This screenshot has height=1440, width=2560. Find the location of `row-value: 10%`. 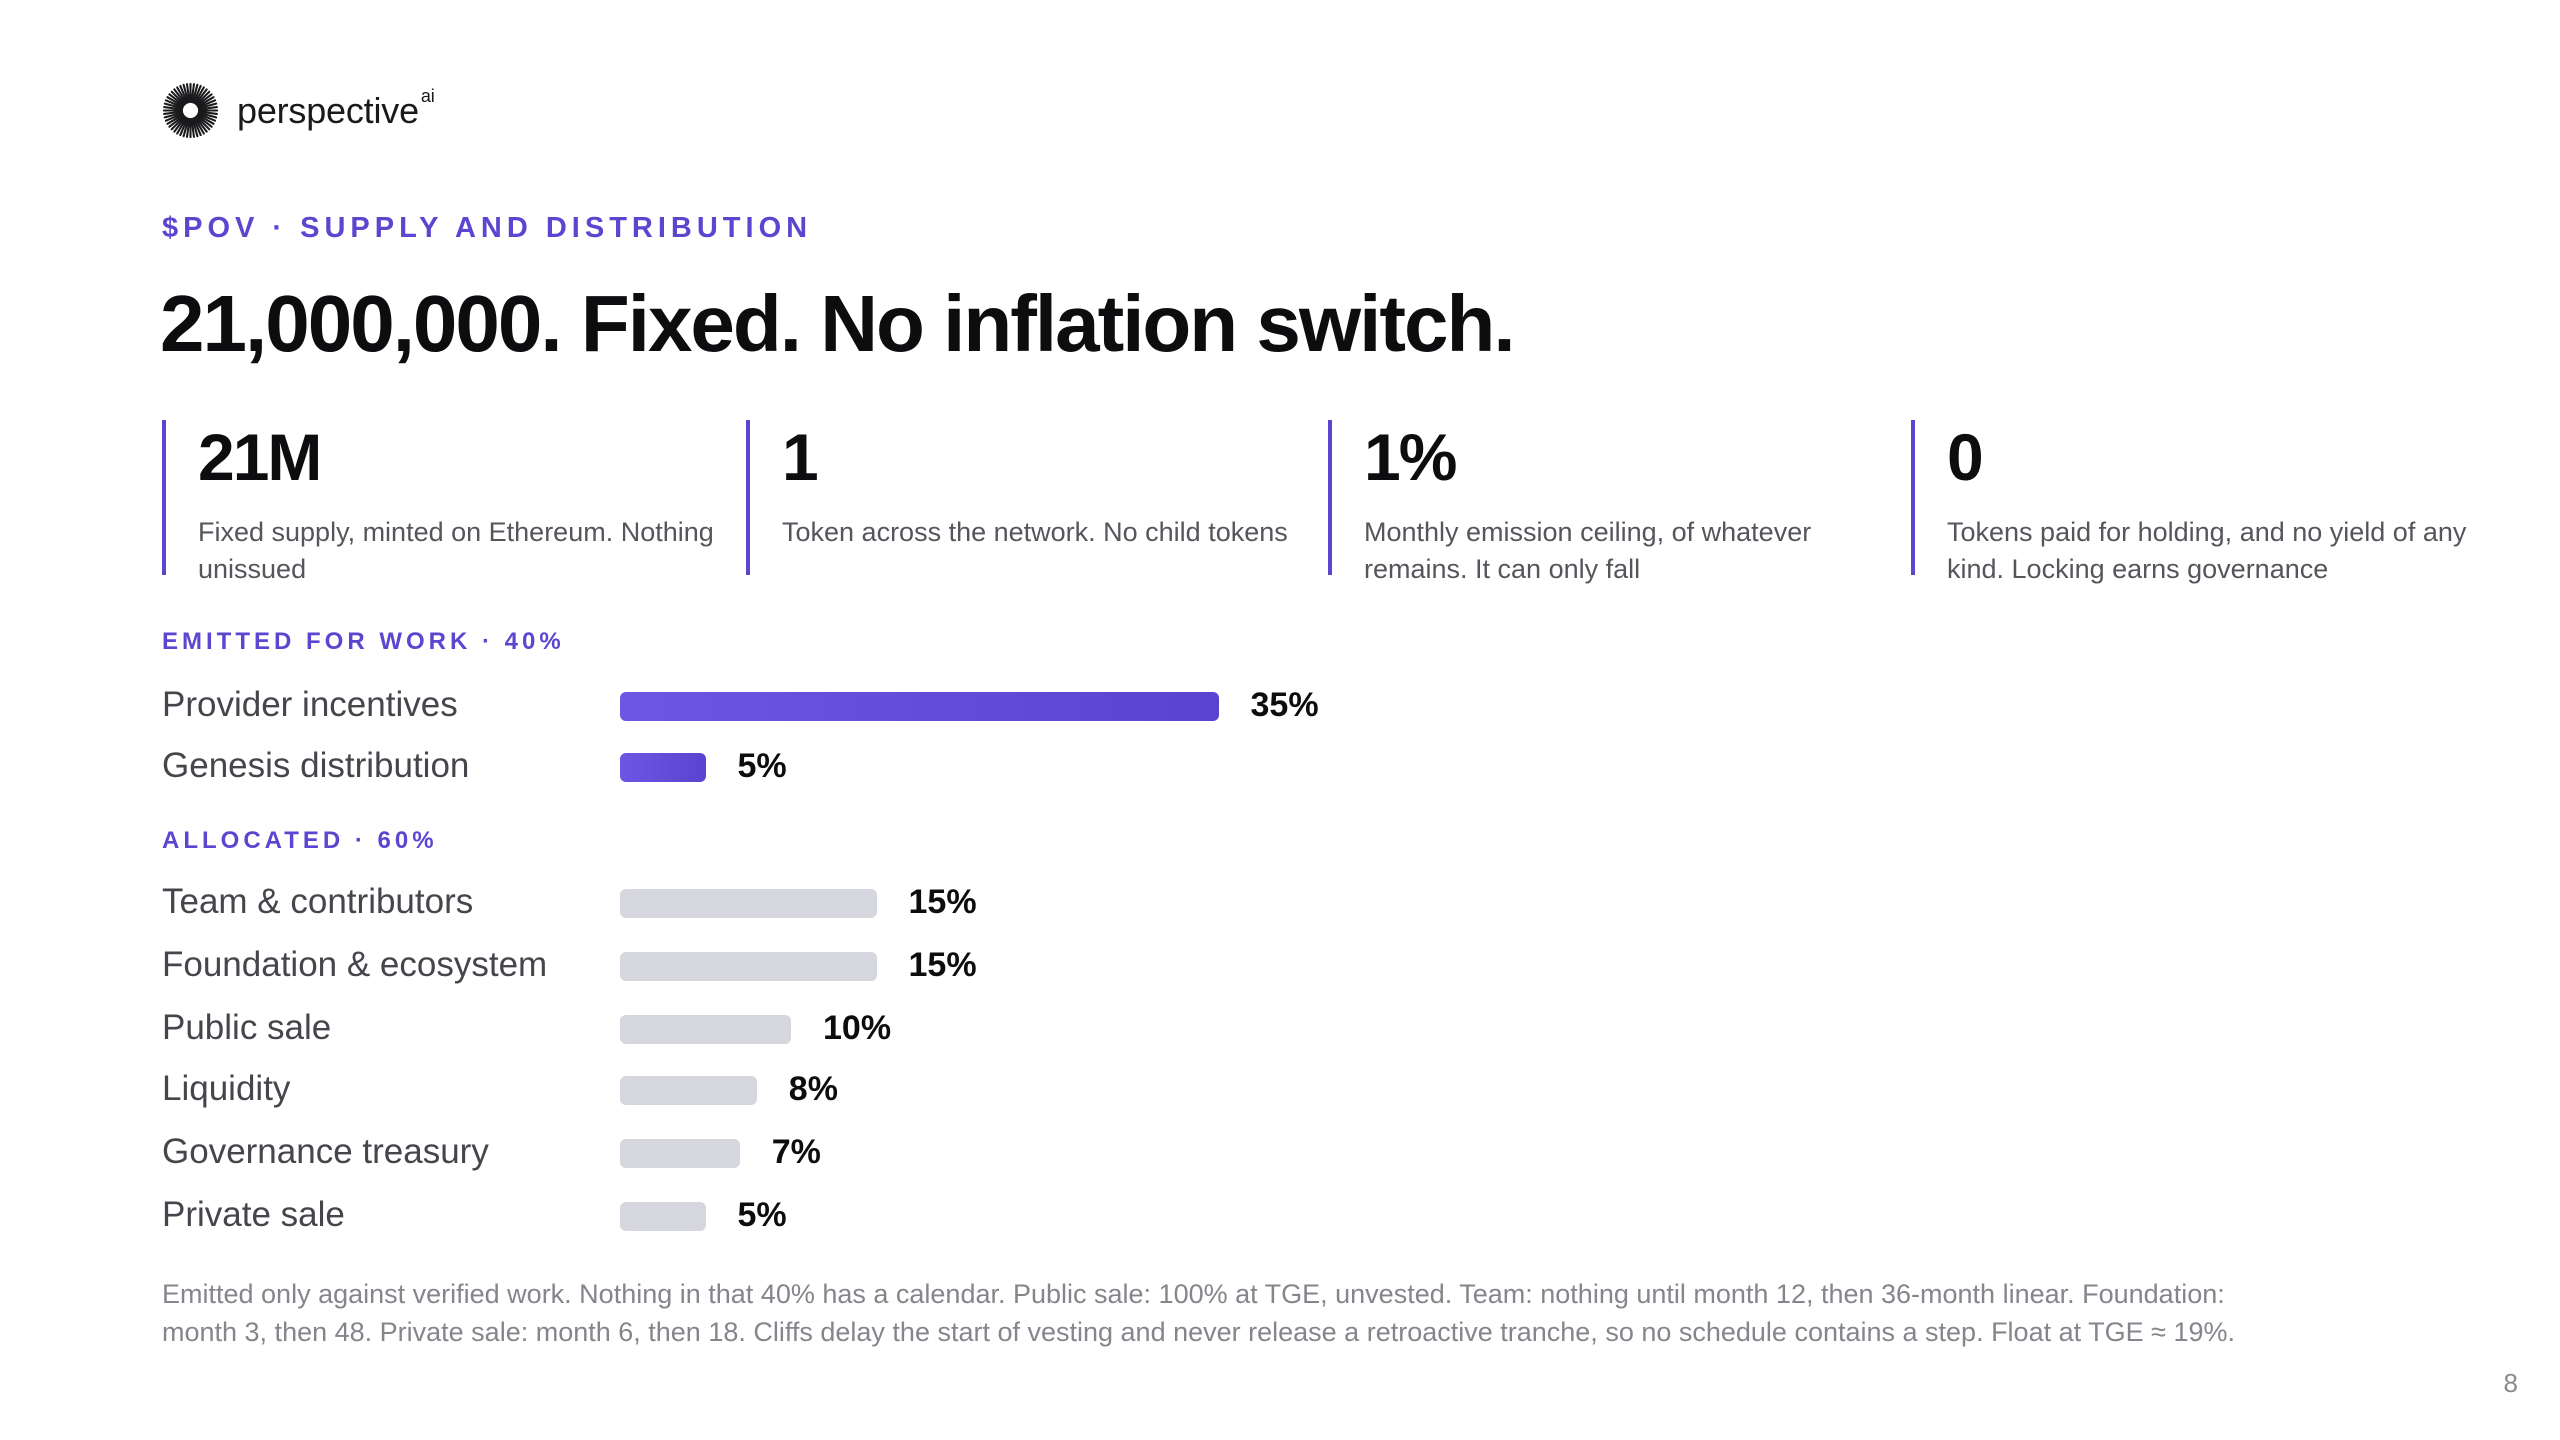

row-value: 10% is located at coordinates (857, 1028).